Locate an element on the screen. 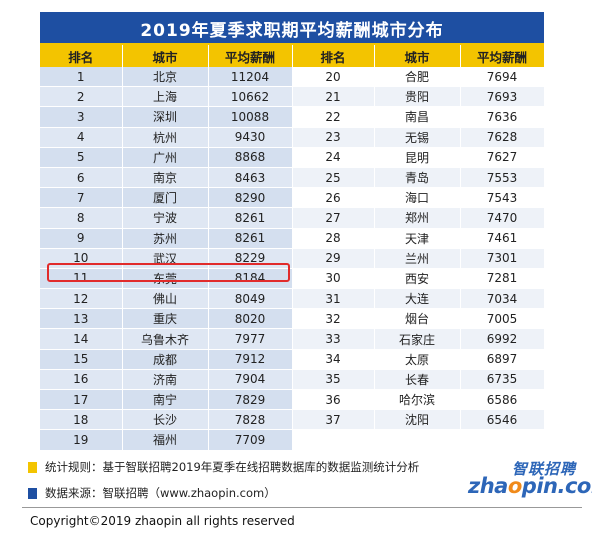 Image resolution: width=592 pixels, height=538 pixels. cell-salary-right: 7694 is located at coordinates (502, 77).